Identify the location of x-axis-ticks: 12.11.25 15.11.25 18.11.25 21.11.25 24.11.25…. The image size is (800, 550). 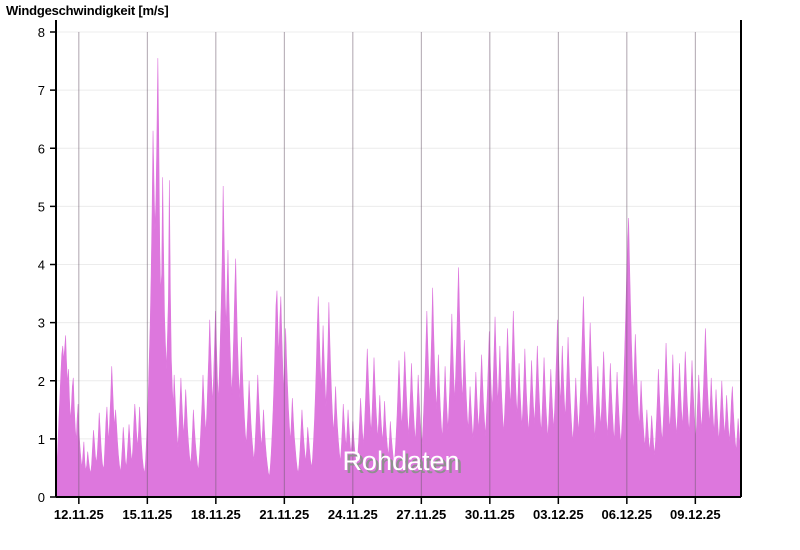
(387, 509).